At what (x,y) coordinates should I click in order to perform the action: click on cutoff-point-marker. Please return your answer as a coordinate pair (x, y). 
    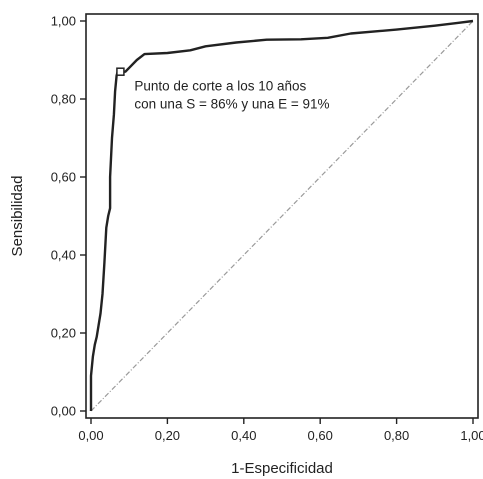
    Looking at the image, I should click on (120, 71).